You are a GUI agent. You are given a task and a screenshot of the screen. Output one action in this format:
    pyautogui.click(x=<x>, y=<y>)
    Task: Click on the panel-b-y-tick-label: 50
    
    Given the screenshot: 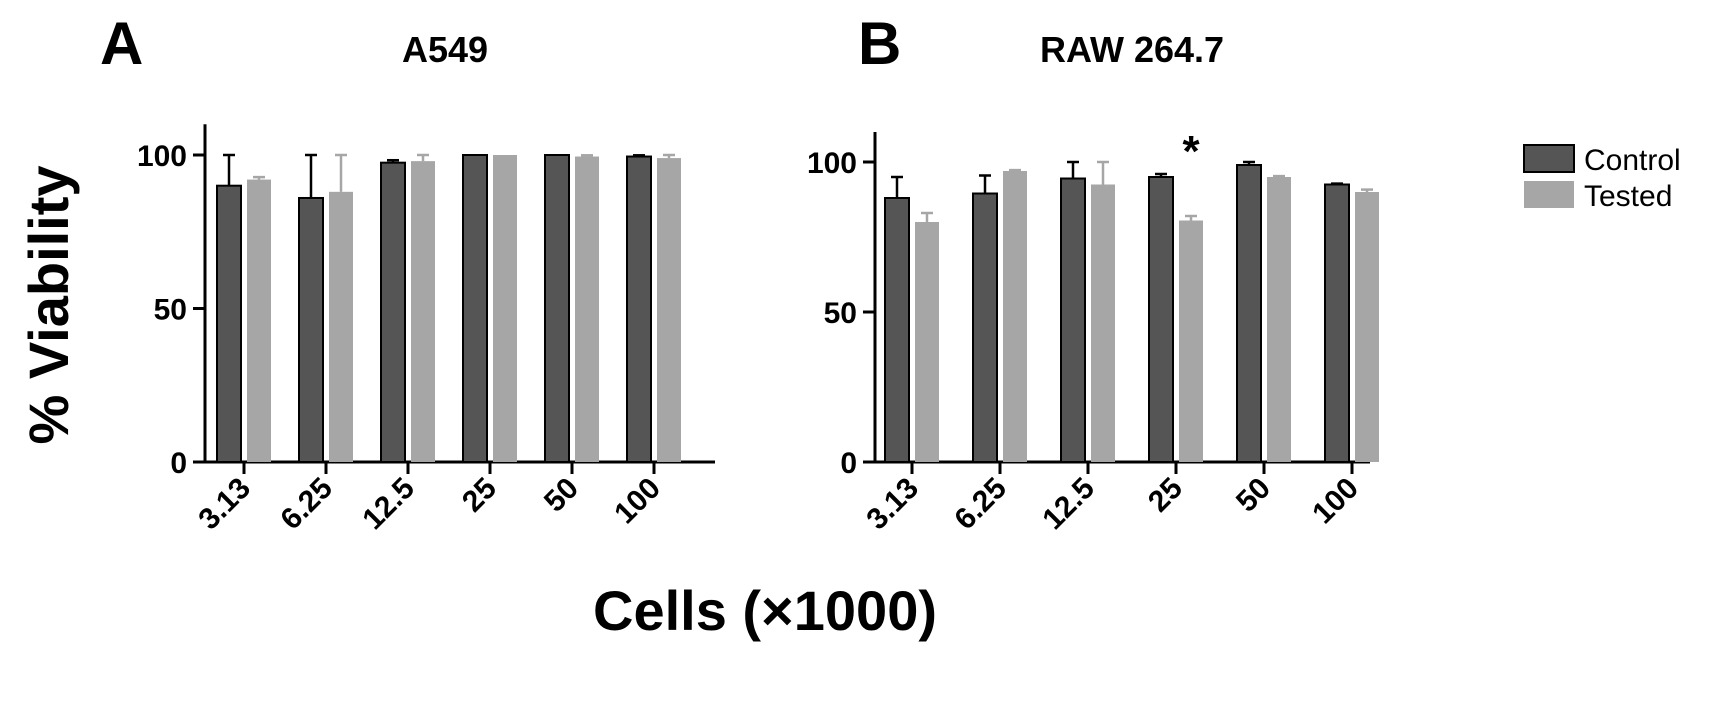 What is the action you would take?
    pyautogui.click(x=840, y=313)
    